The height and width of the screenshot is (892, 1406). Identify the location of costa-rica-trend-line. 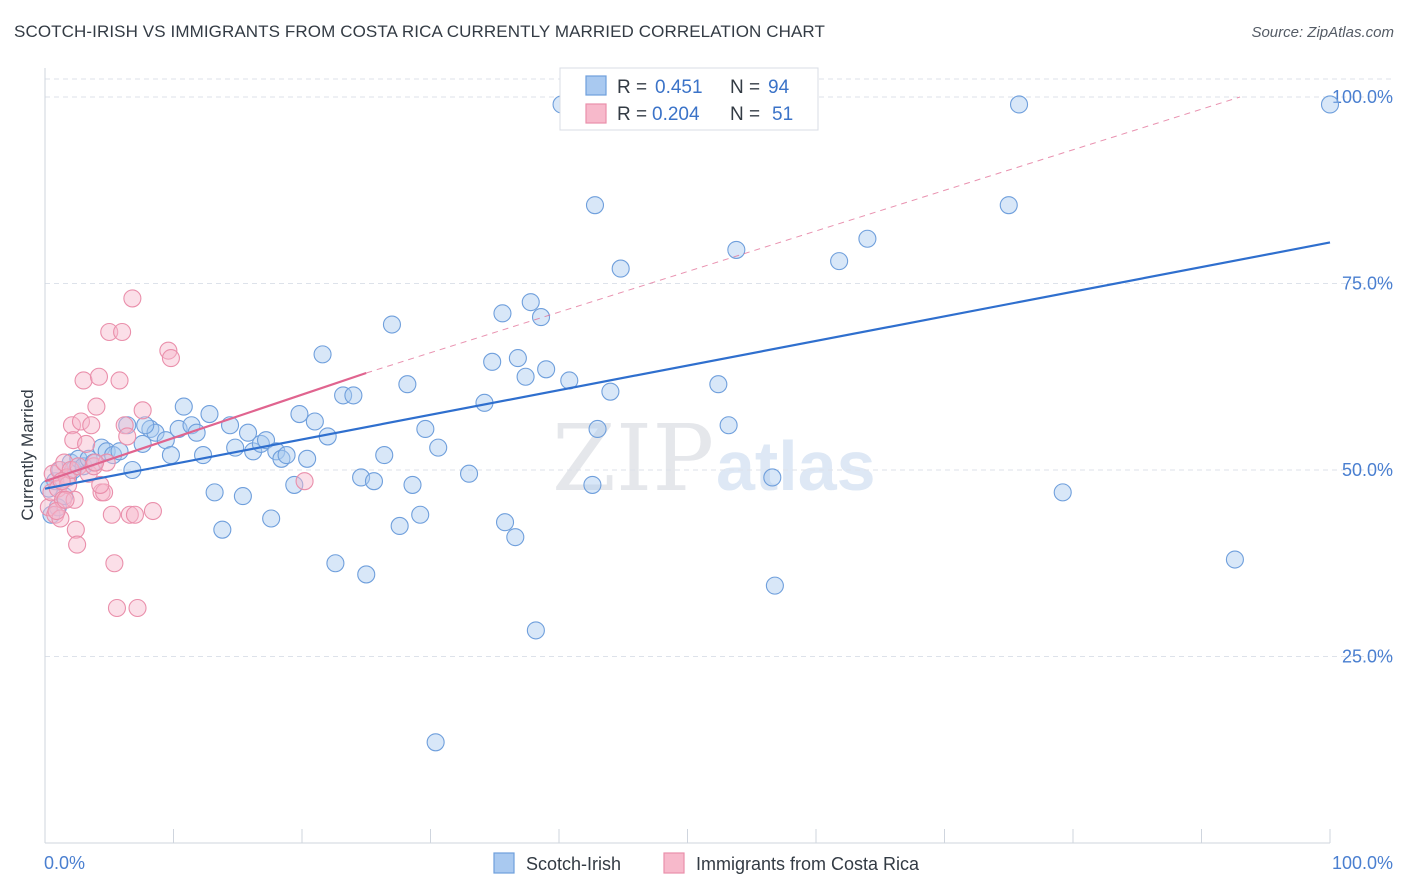
(205, 427).